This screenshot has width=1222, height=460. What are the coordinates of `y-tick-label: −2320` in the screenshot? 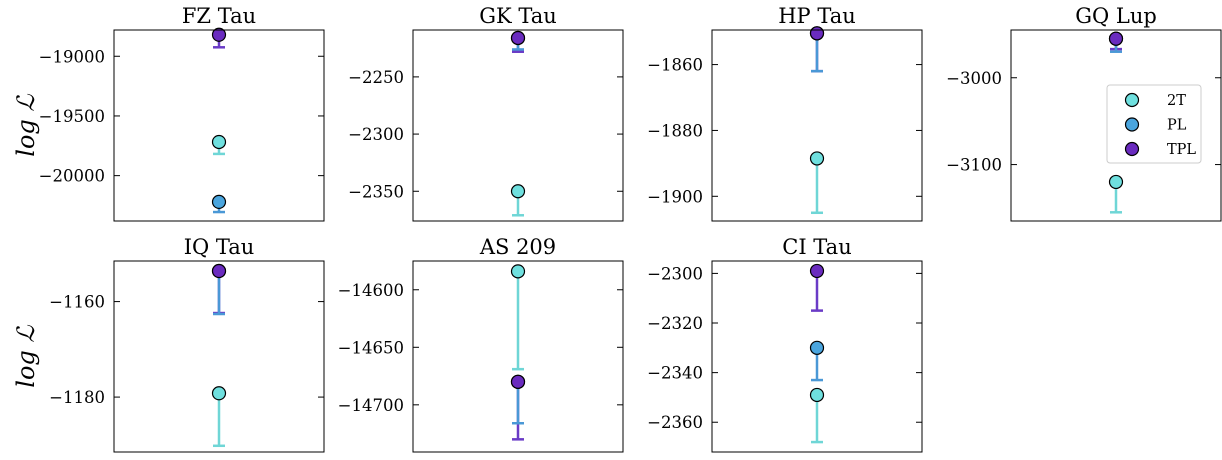 It's located at (675, 323).